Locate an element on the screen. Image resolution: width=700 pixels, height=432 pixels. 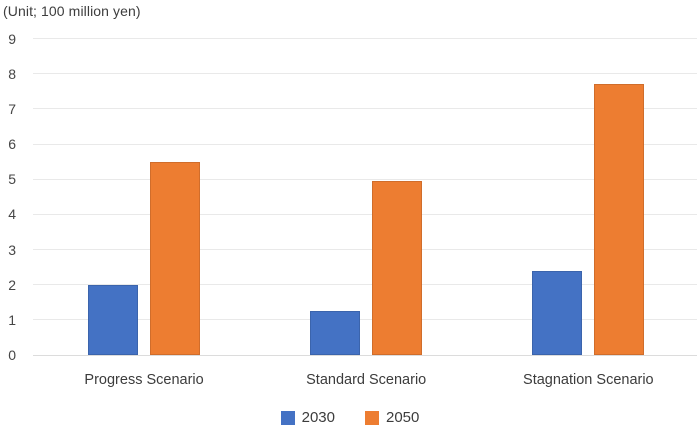
y-tick-label-8: 8 is located at coordinates (12, 73).